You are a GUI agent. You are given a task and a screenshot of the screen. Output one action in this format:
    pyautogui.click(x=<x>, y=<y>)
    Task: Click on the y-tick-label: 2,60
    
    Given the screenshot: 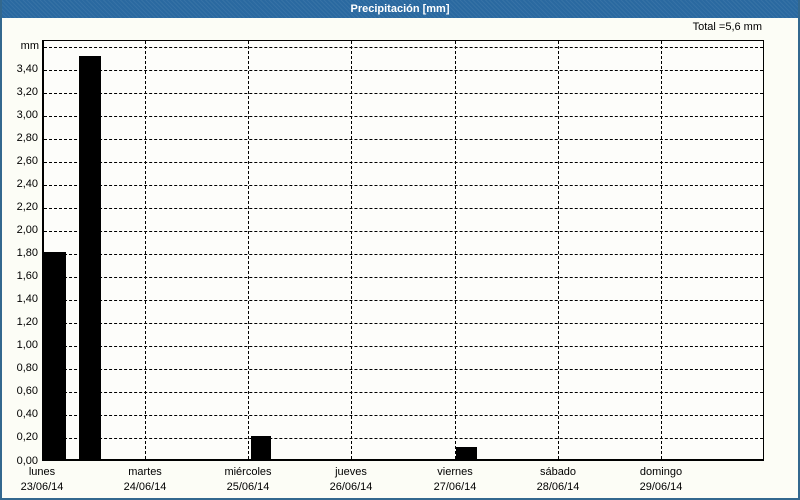 What is the action you would take?
    pyautogui.click(x=27, y=161)
    